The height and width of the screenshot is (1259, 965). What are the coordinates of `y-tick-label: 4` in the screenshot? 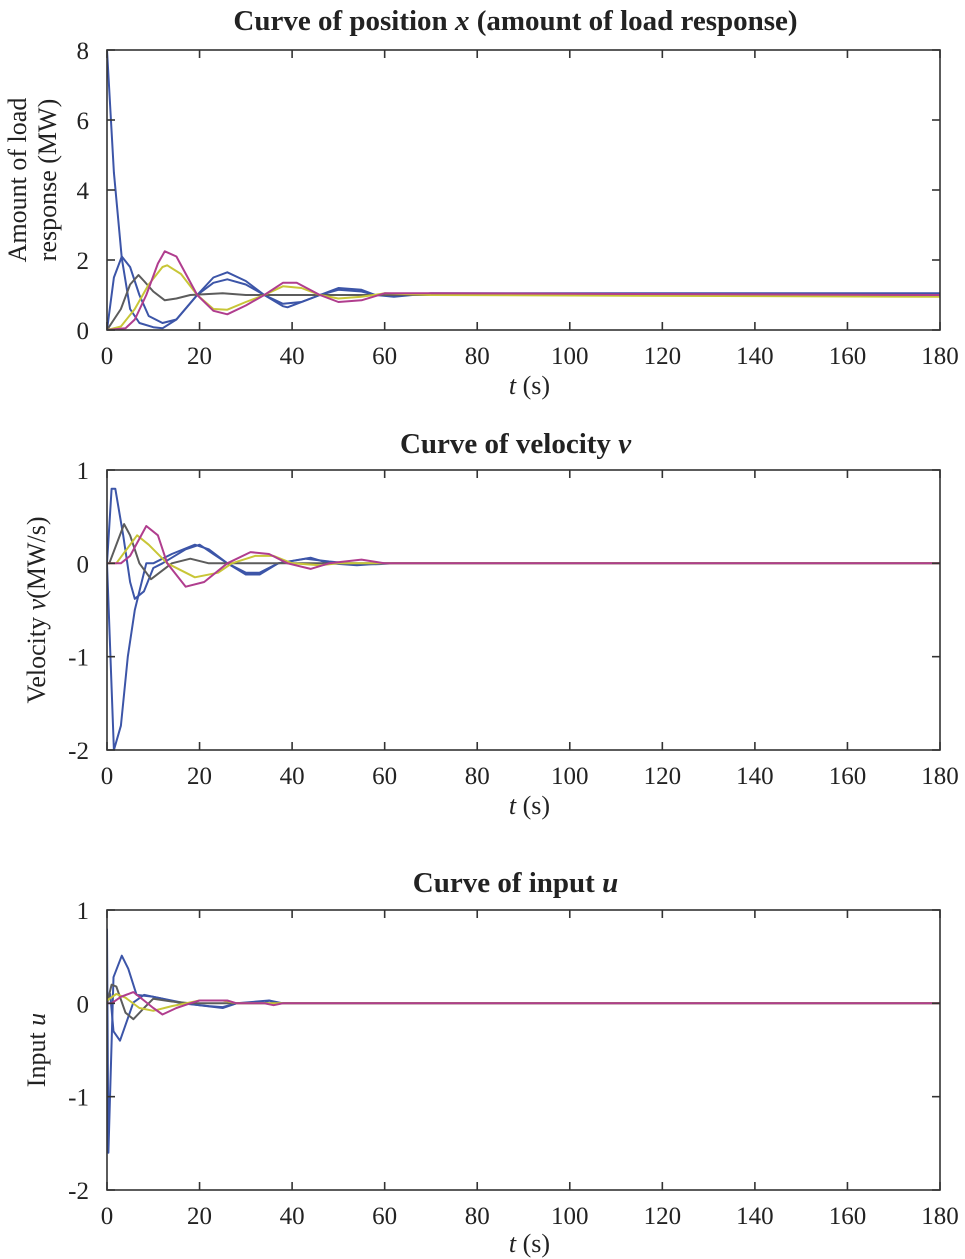 It's located at (83, 191).